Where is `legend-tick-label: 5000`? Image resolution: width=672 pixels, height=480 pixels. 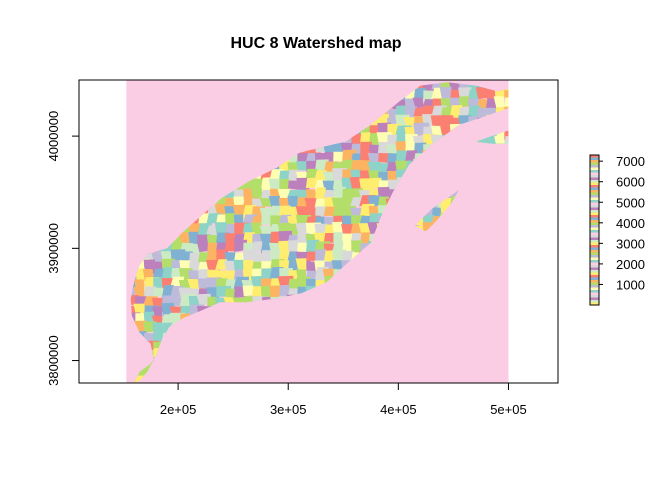
legend-tick-label: 5000 is located at coordinates (630, 202).